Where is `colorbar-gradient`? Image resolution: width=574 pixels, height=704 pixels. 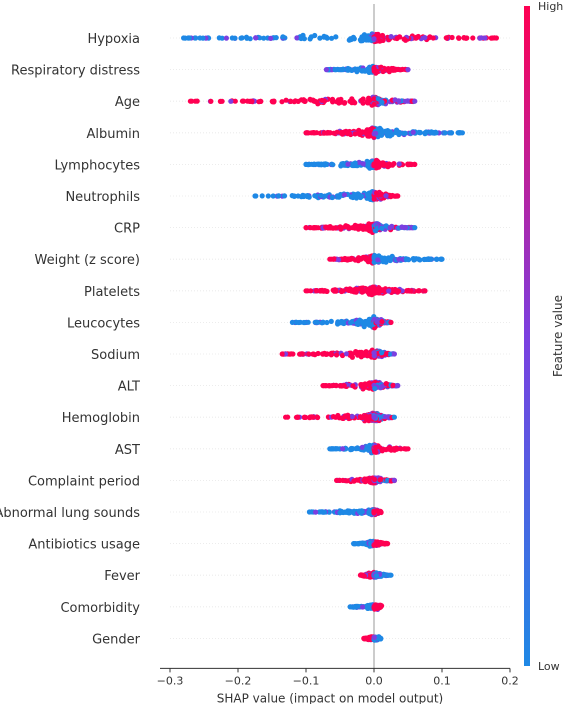 colorbar-gradient is located at coordinates (527, 336).